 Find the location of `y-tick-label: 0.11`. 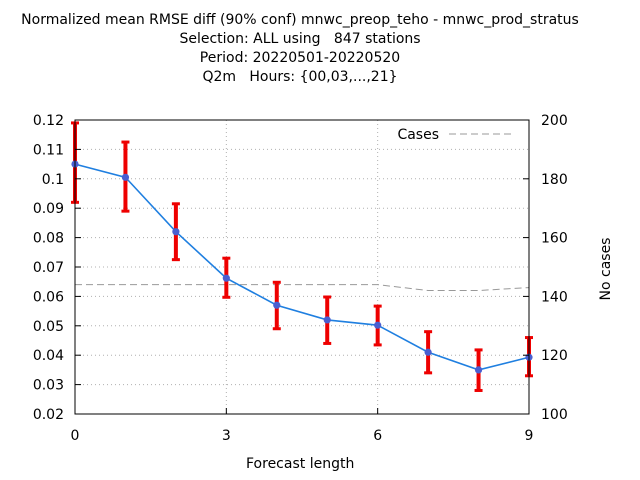

y-tick-label: 0.11 is located at coordinates (48, 150).